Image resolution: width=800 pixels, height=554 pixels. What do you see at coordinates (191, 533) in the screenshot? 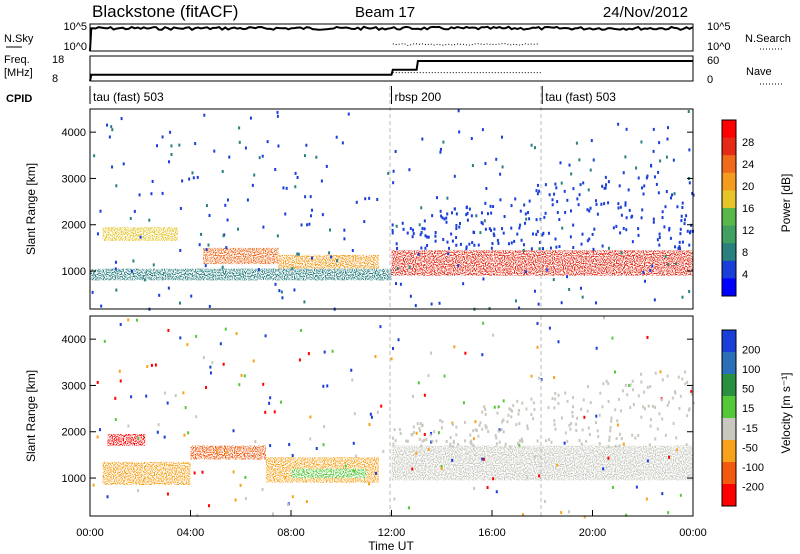
I see `x-tick-label: 04:00` at bounding box center [191, 533].